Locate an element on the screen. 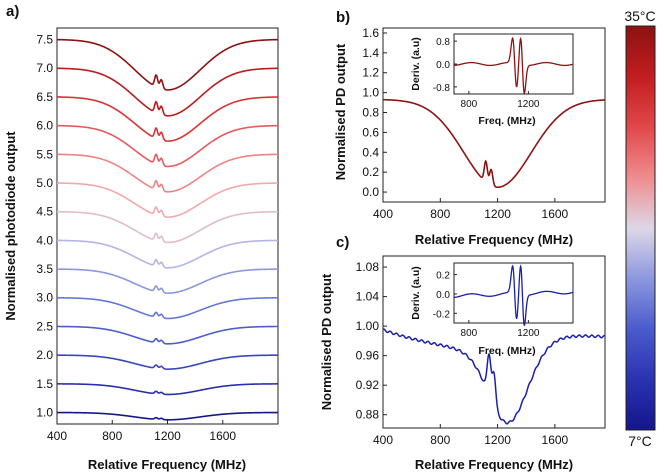 This screenshot has width=664, height=476. panel-b-inset-ticks: 800 1200 0.8 0.0 -0.8 is located at coordinates (486, 73).